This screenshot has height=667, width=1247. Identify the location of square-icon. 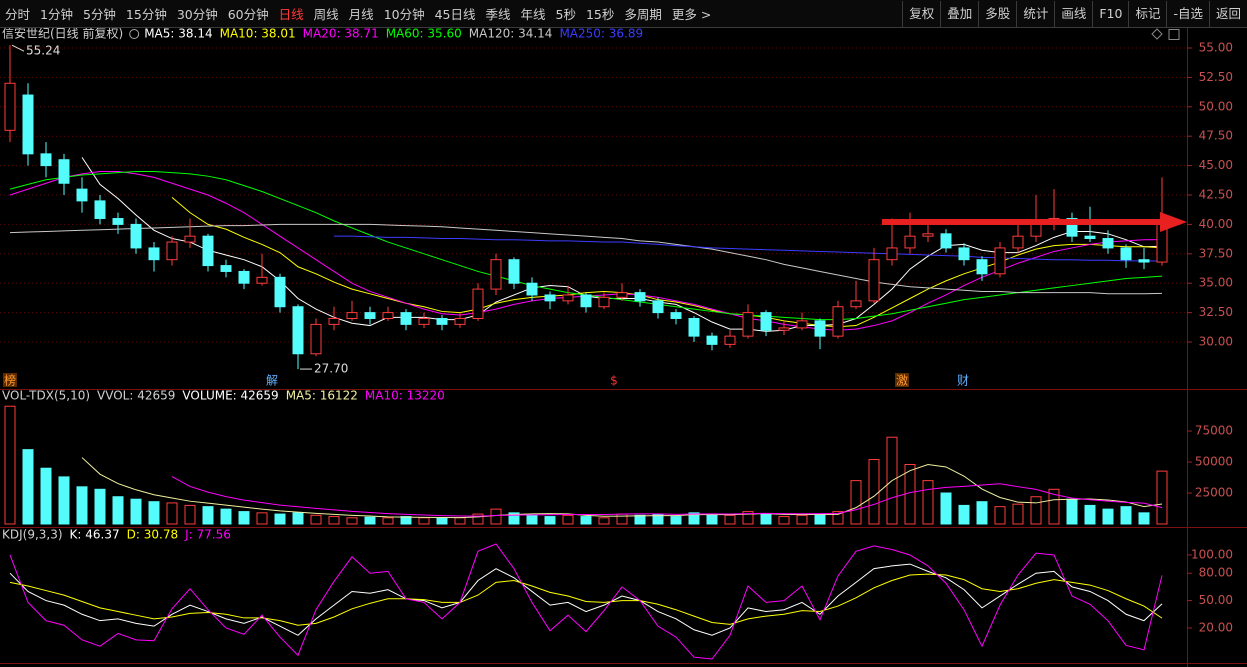
(1174, 34).